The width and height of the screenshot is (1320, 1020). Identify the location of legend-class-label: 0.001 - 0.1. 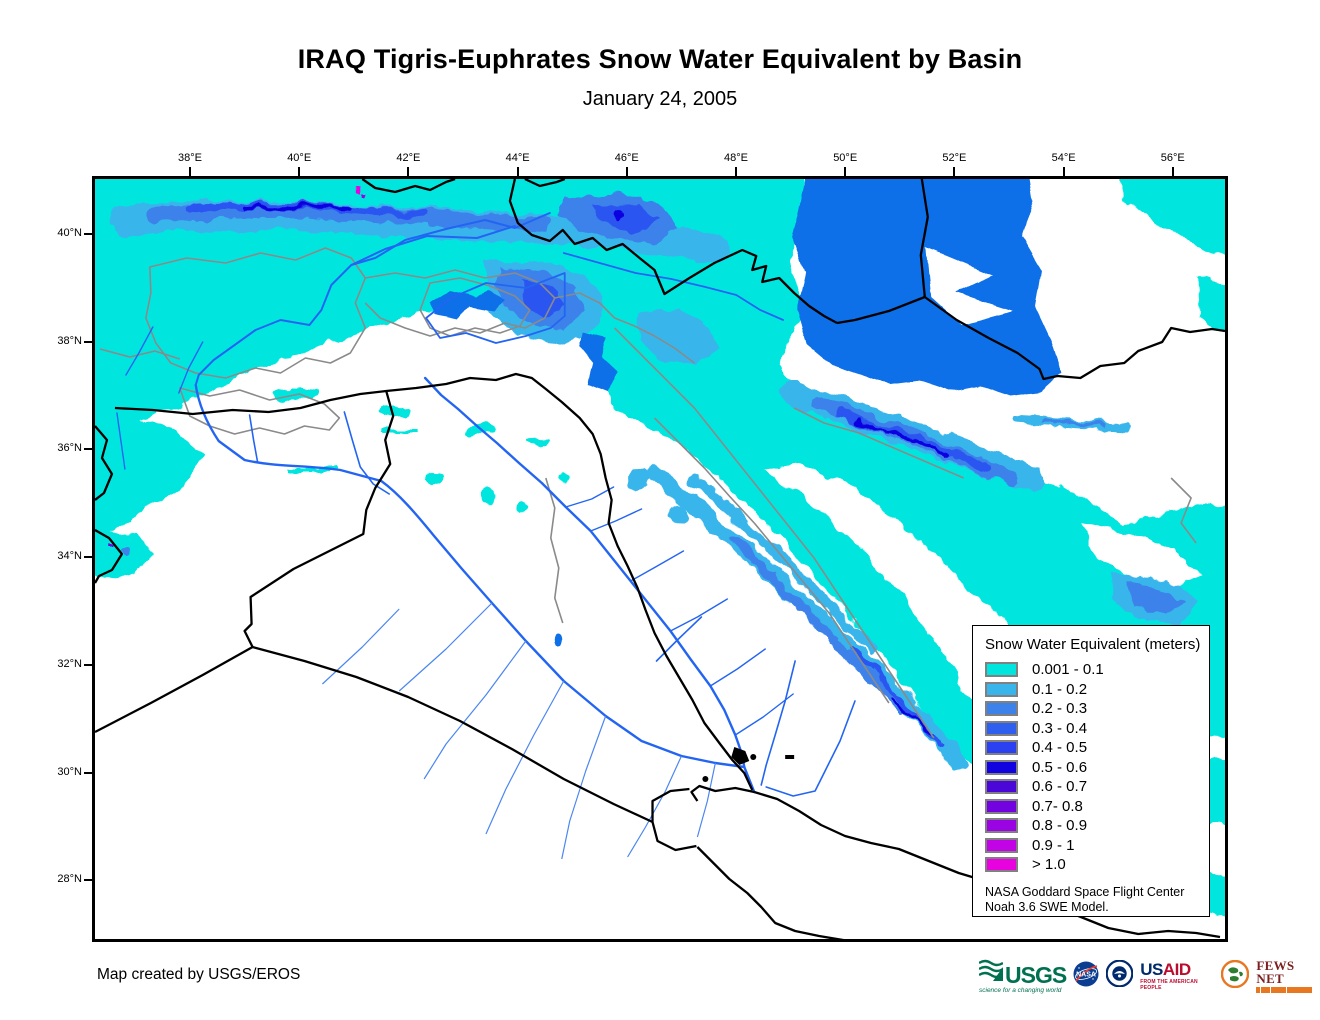
(1068, 670).